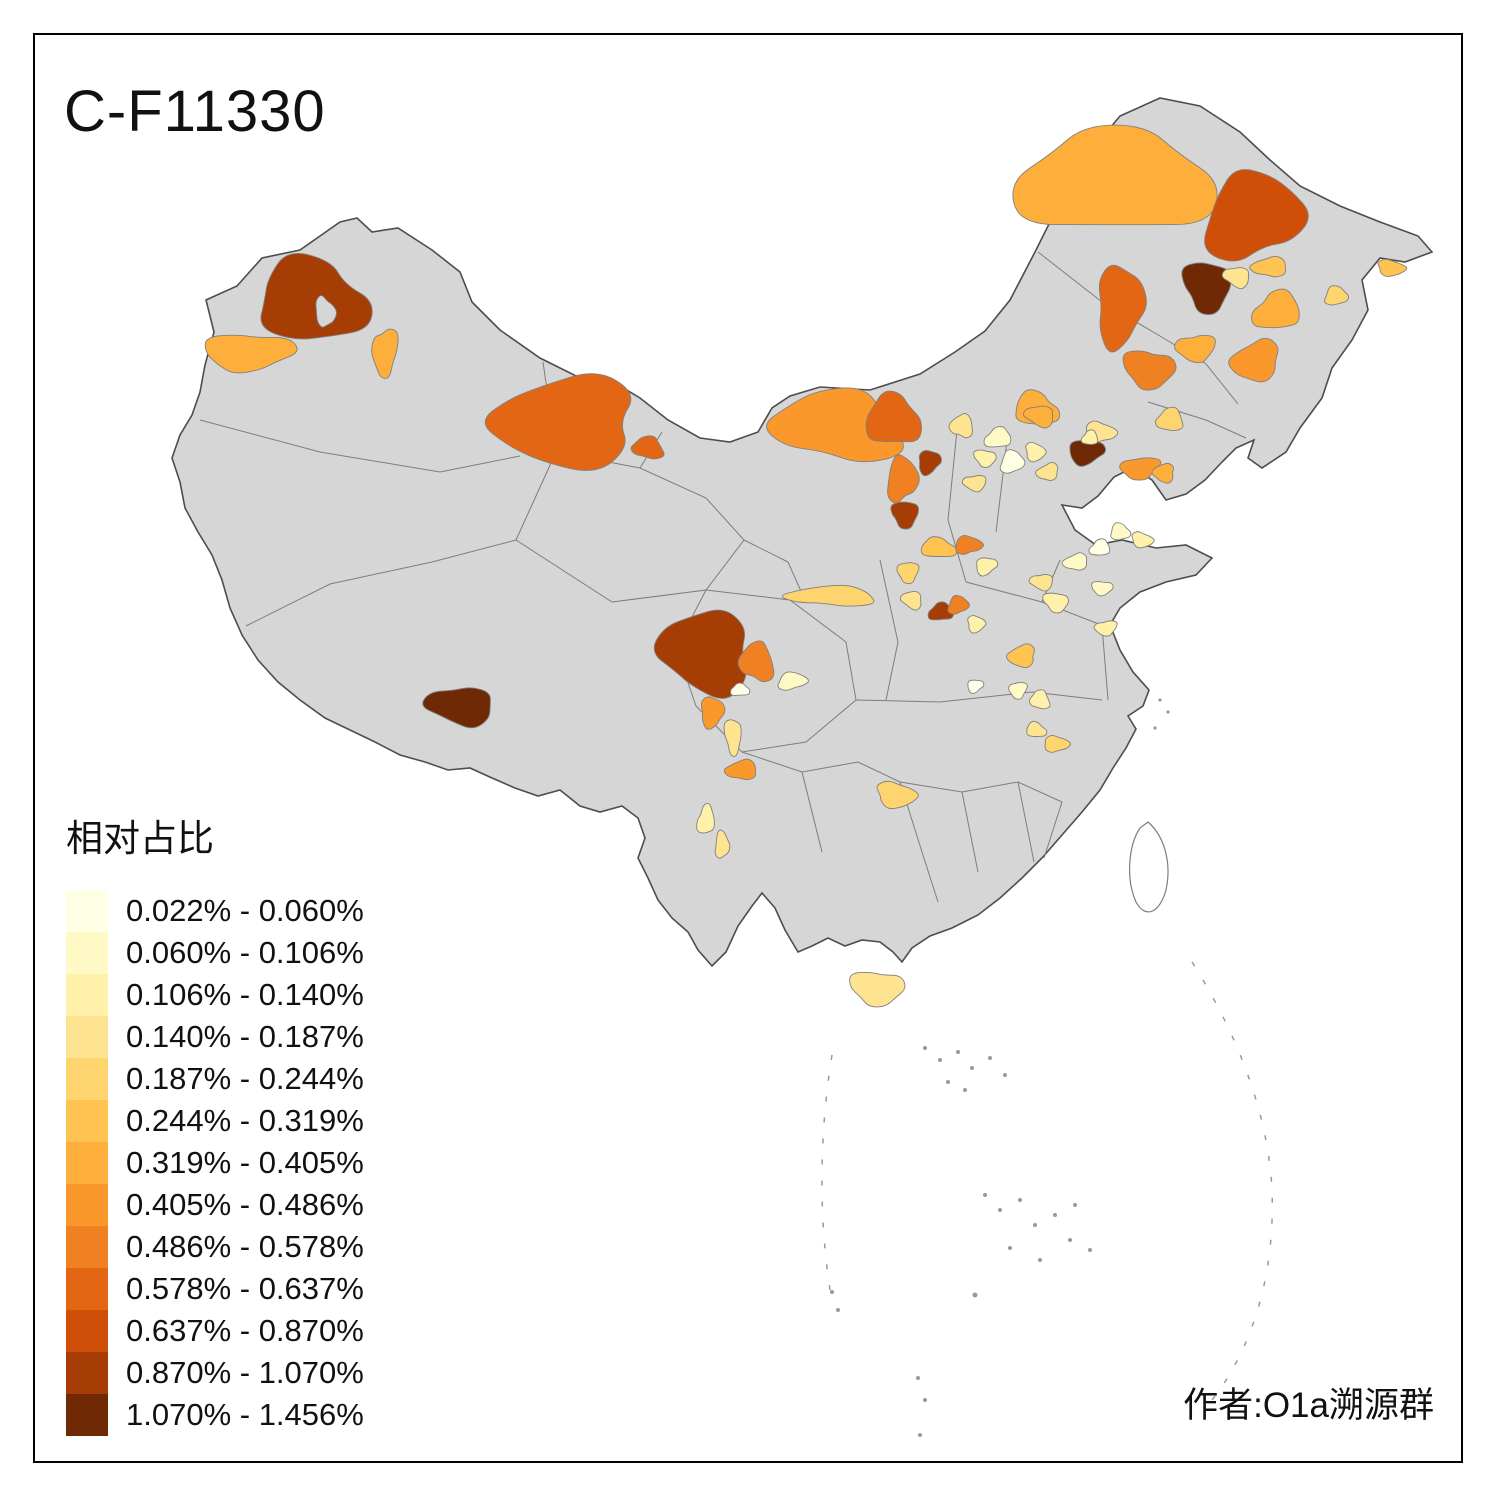  I want to click on south-china-sea-dashed-line, so click(1047, 1181).